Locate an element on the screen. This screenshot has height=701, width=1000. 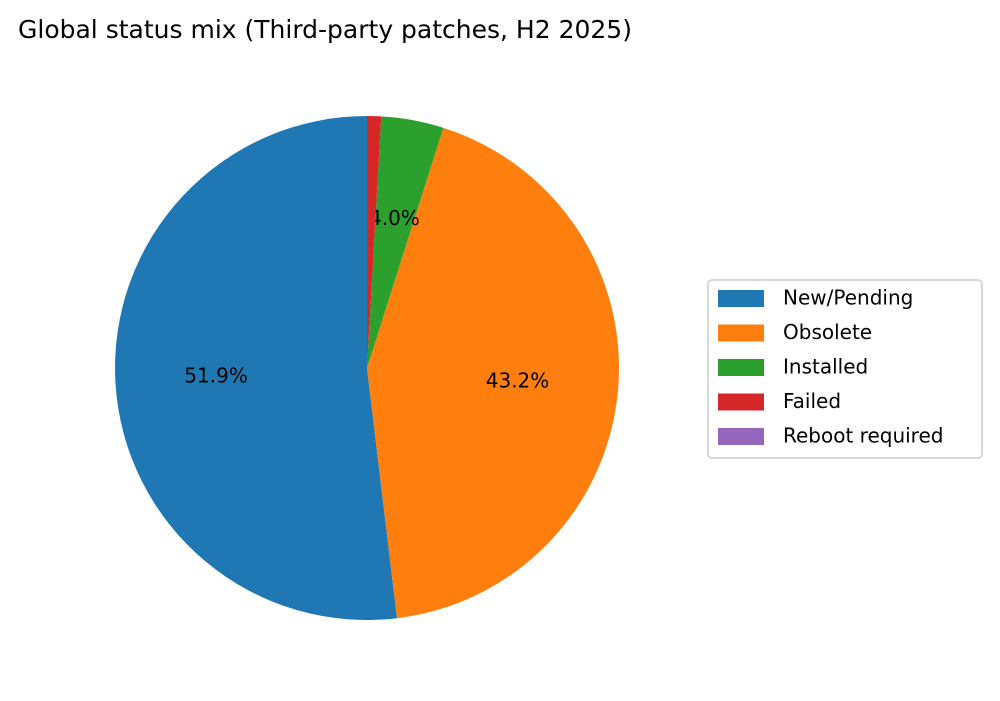
slice-label: 4.0% is located at coordinates (394, 218).